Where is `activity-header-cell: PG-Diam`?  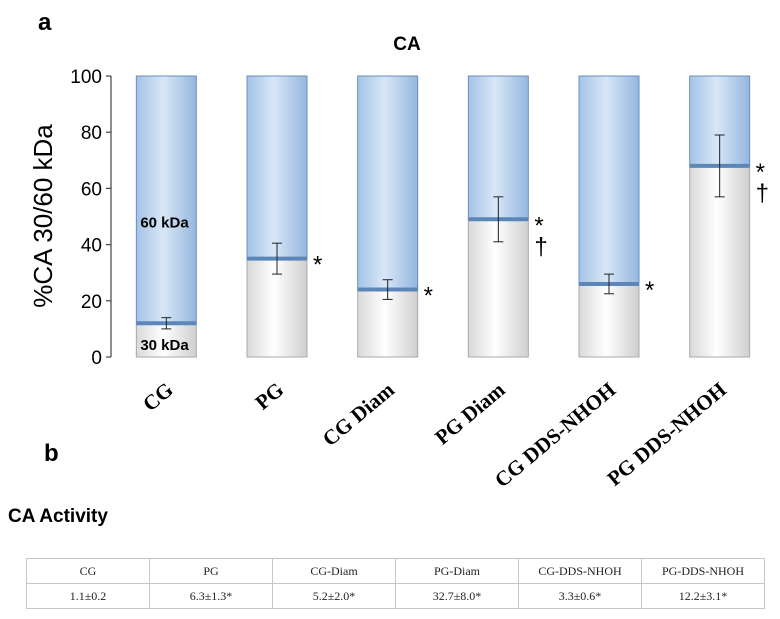 activity-header-cell: PG-Diam is located at coordinates (457, 571).